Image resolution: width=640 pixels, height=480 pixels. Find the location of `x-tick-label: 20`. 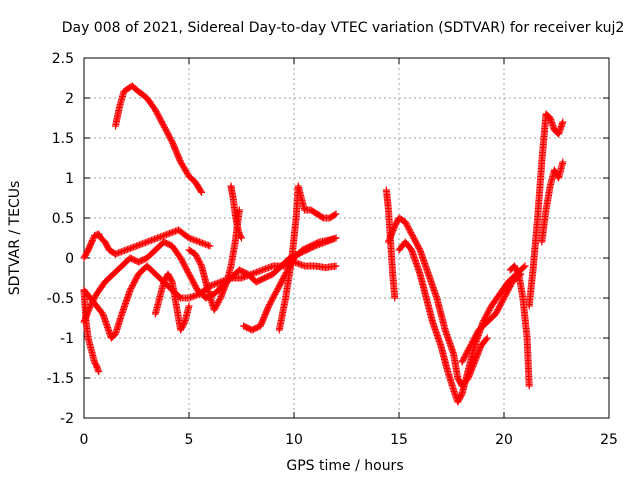

x-tick-label: 20 is located at coordinates (504, 440).